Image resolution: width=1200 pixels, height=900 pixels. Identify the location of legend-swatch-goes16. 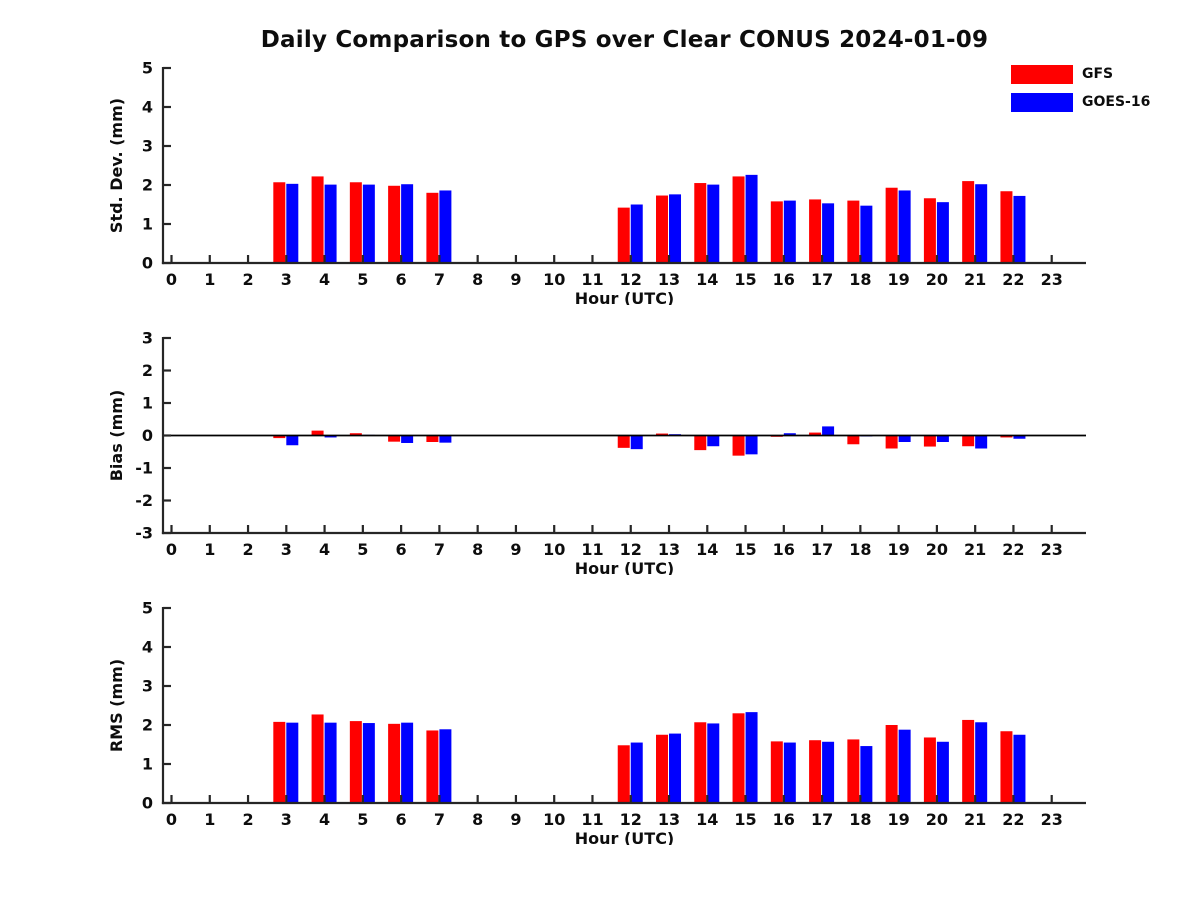
(1042, 102).